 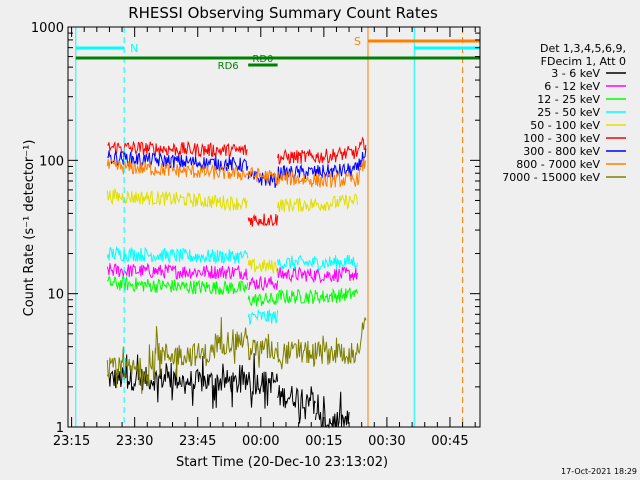 What do you see at coordinates (558, 164) in the screenshot?
I see `legend-entry-label: 800 - 7000 keV` at bounding box center [558, 164].